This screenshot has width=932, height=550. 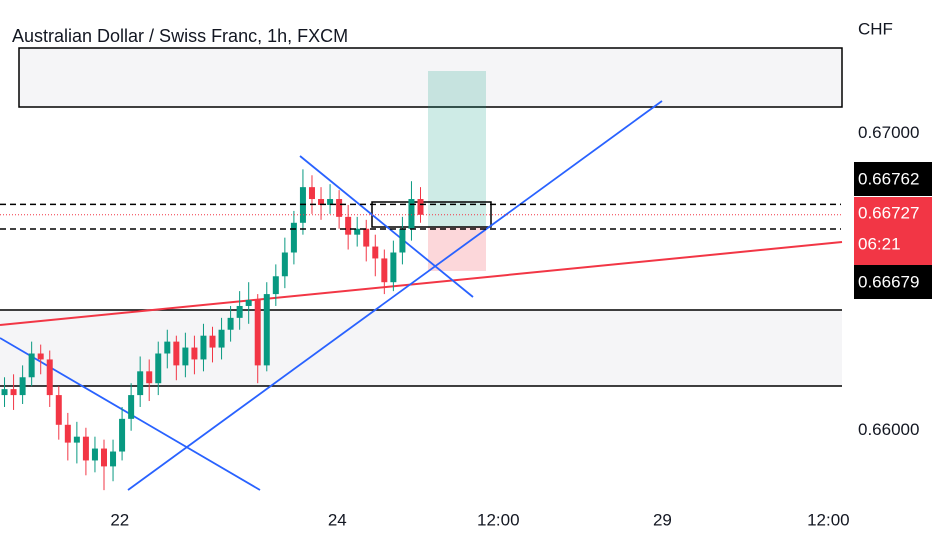 I want to click on x-tick-label: 29, so click(x=662, y=519).